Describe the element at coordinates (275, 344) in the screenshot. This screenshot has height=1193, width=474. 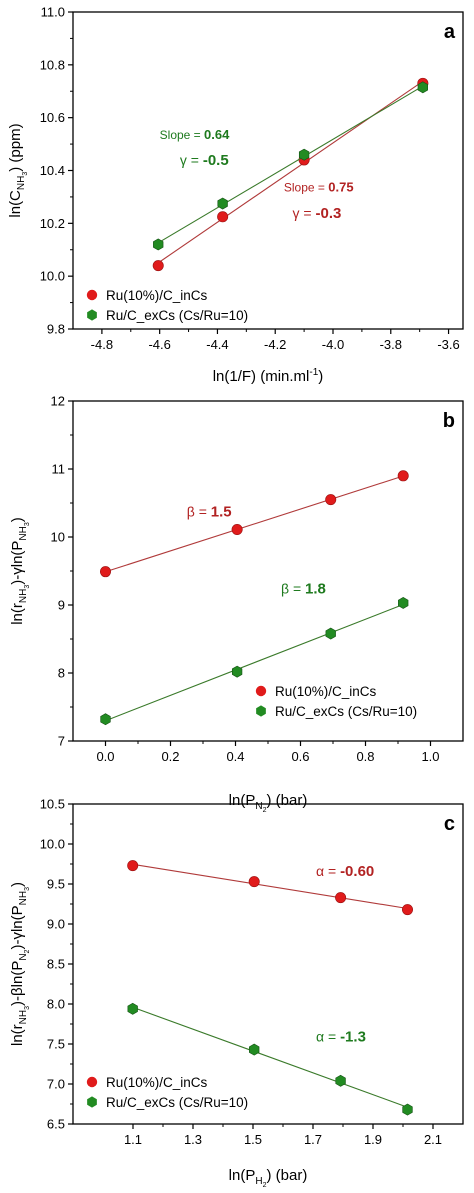
I see `x-tick-label: -4.2` at that location.